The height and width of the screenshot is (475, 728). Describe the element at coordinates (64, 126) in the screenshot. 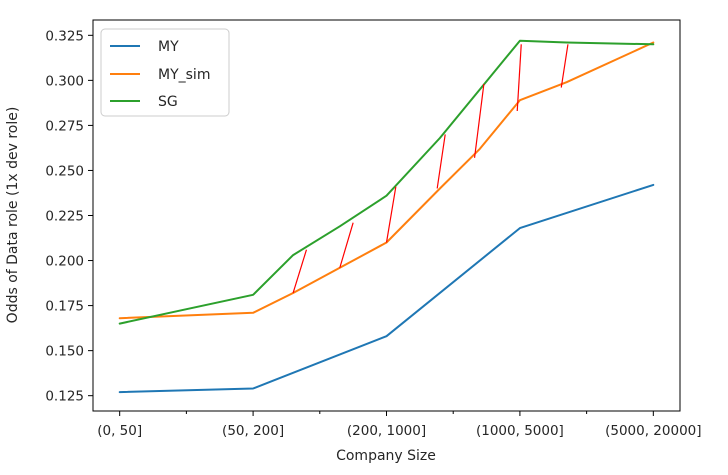

I see `y-tick-label: 0.275` at that location.